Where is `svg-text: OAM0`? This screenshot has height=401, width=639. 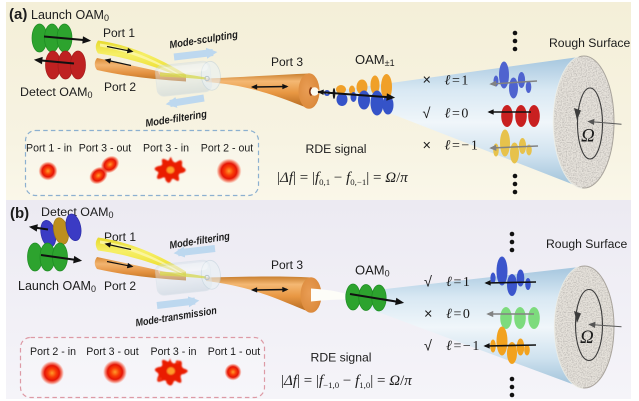 svg-text: OAM0 is located at coordinates (372, 271).